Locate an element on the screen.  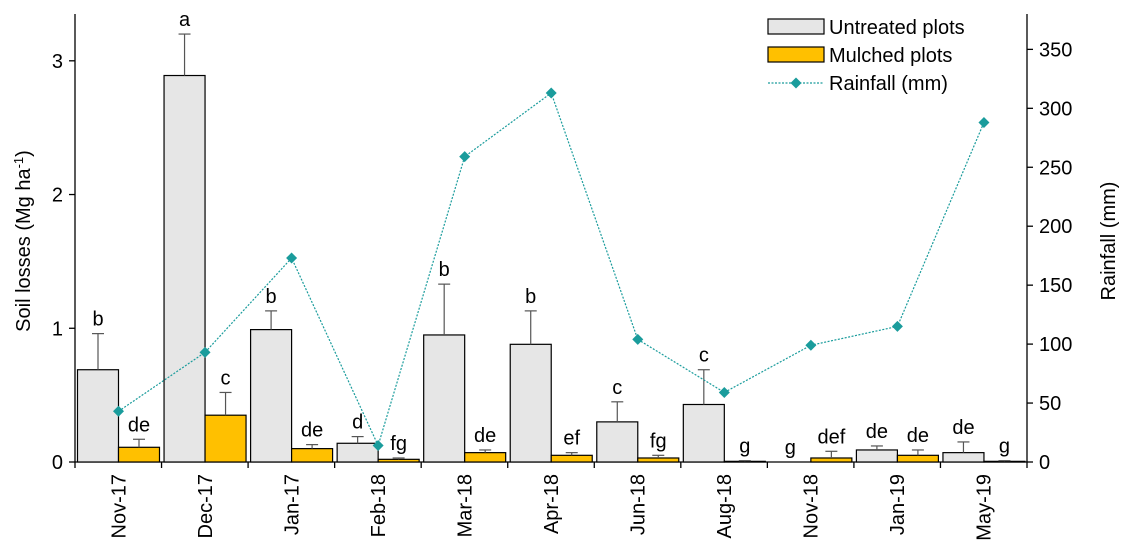
y2-tick-label: 0 is located at coordinates (1044, 463).